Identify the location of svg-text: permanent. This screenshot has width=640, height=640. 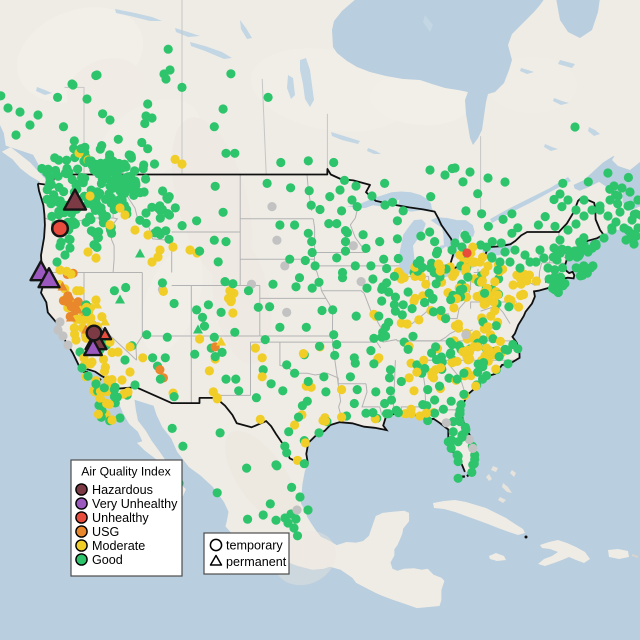
(256, 562).